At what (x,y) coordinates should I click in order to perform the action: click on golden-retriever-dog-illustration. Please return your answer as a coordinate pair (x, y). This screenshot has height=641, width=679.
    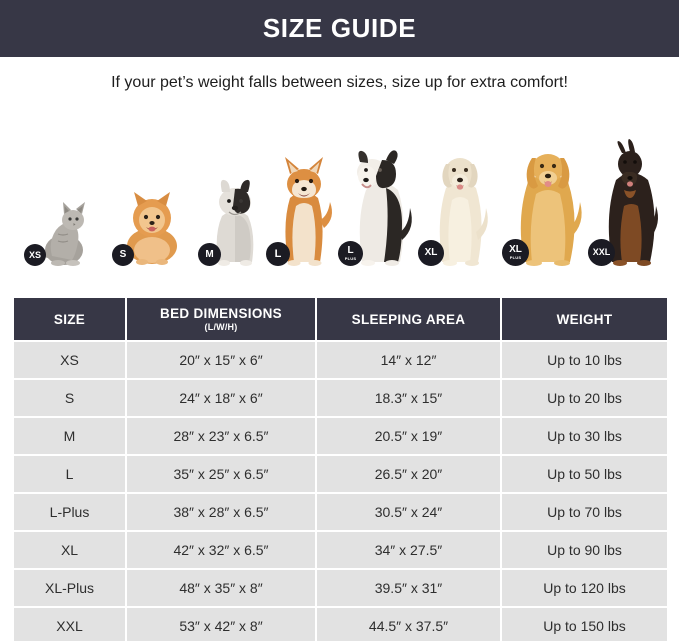
    Looking at the image, I should click on (549, 202).